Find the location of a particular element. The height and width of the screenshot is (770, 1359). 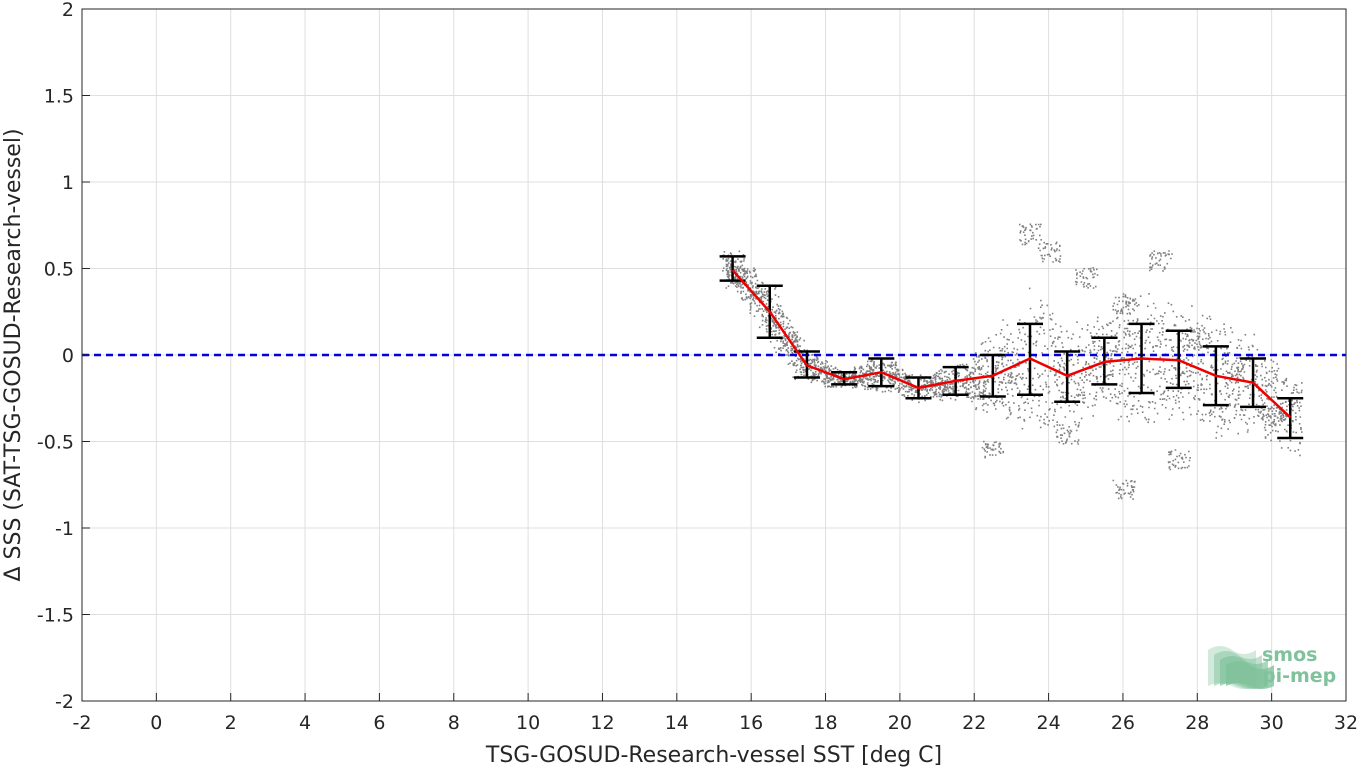

x-tick-label: 2 is located at coordinates (231, 723).